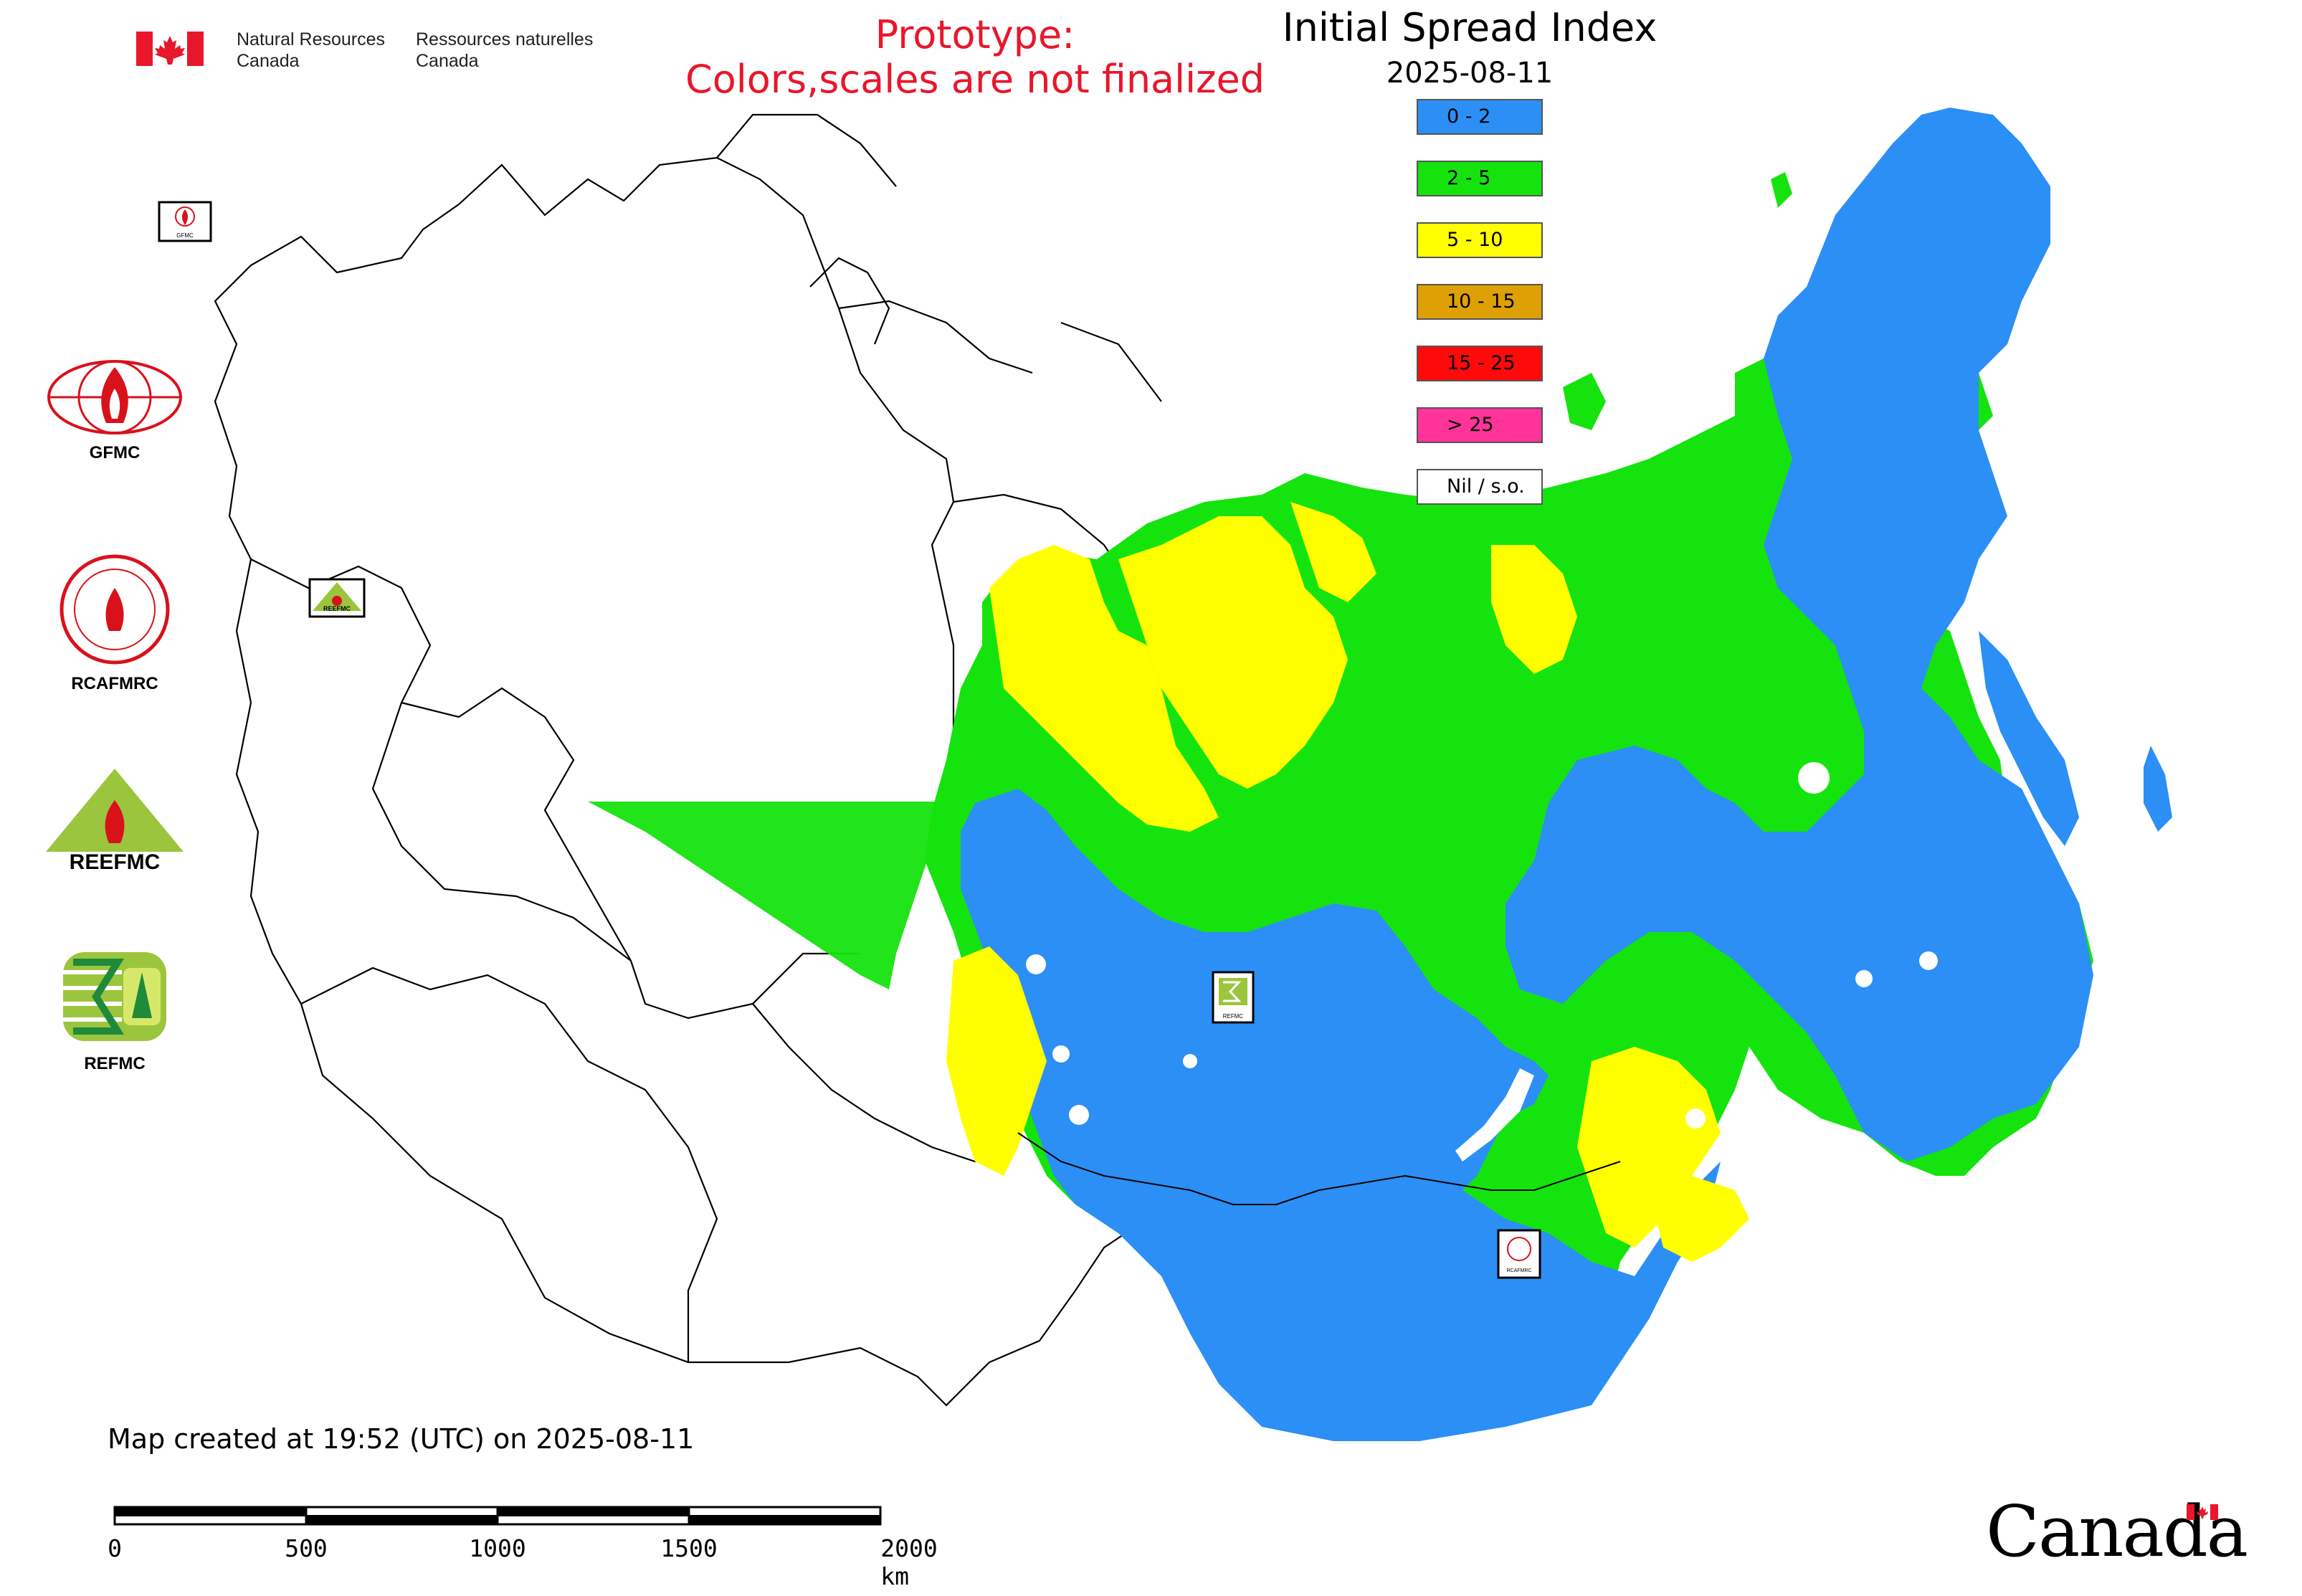 The image size is (2302, 1596). What do you see at coordinates (1234, 997) in the screenshot?
I see `map-marker-refmc` at bounding box center [1234, 997].